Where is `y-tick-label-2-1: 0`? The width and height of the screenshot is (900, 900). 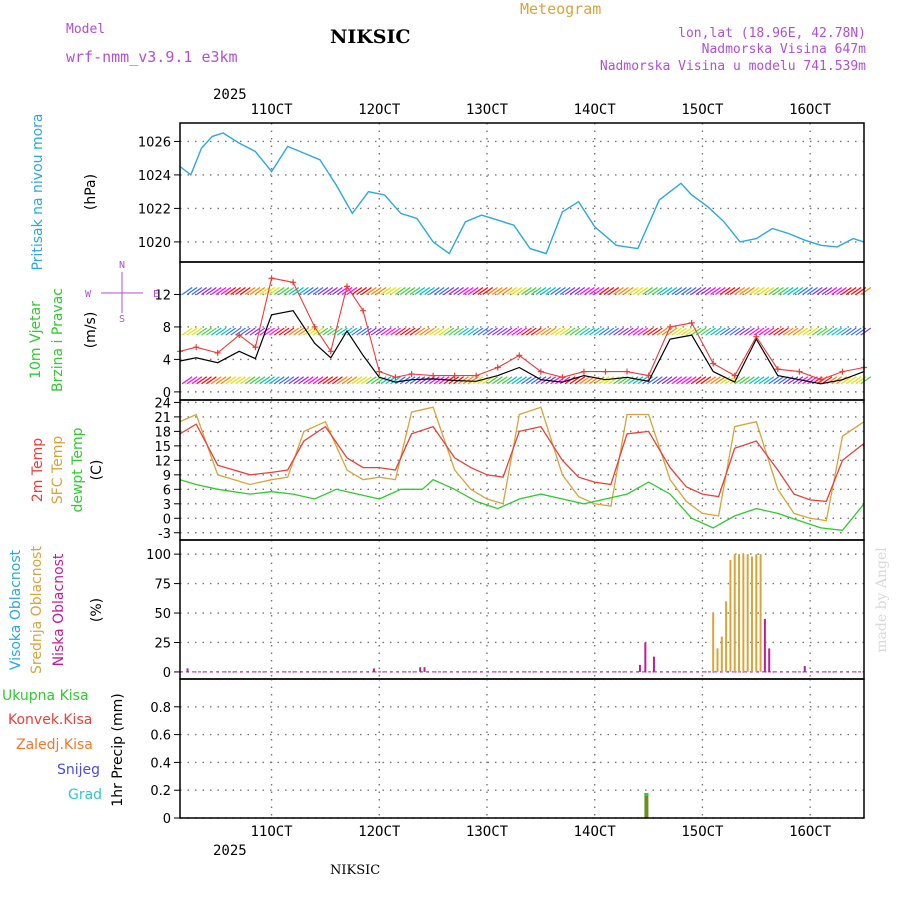
y-tick-label-2-1: 0 is located at coordinates (167, 519).